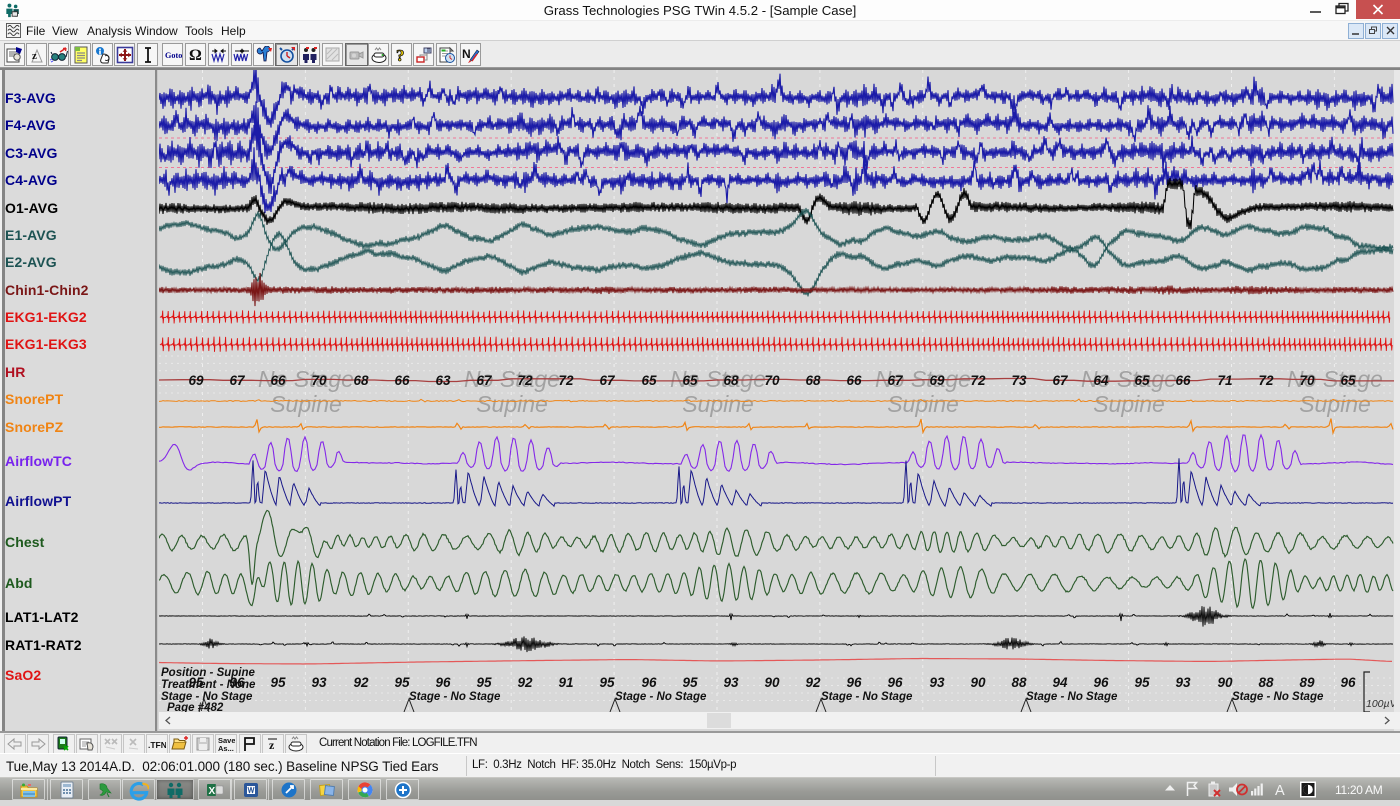 This screenshot has height=806, width=1400. What do you see at coordinates (157, 745) in the screenshot?
I see `svg-text: .TFN` at bounding box center [157, 745].